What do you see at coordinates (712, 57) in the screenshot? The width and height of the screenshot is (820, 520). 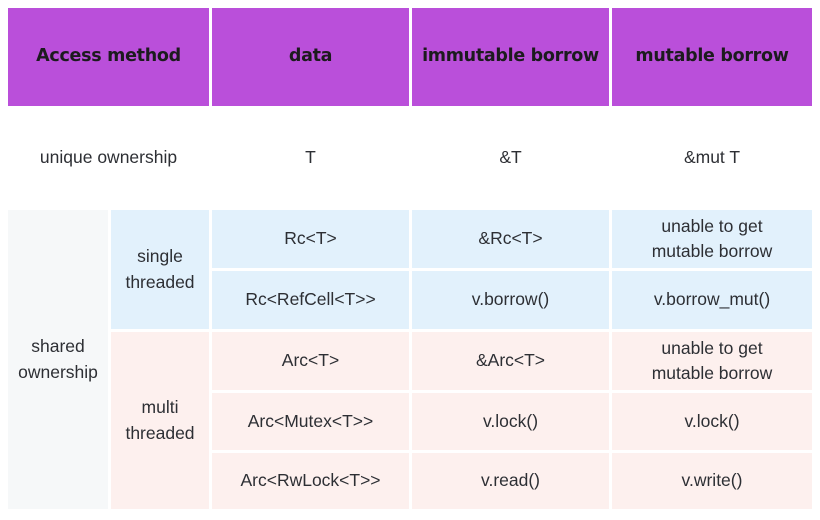 I see `header-cell-mutable-borrow: mutable borrow` at bounding box center [712, 57].